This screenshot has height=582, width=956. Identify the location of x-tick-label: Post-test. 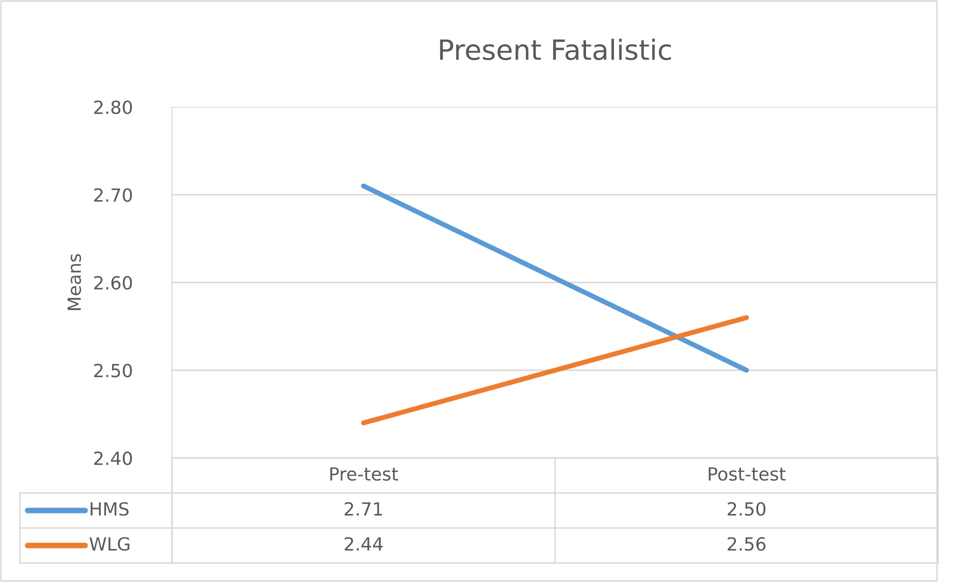
(747, 474).